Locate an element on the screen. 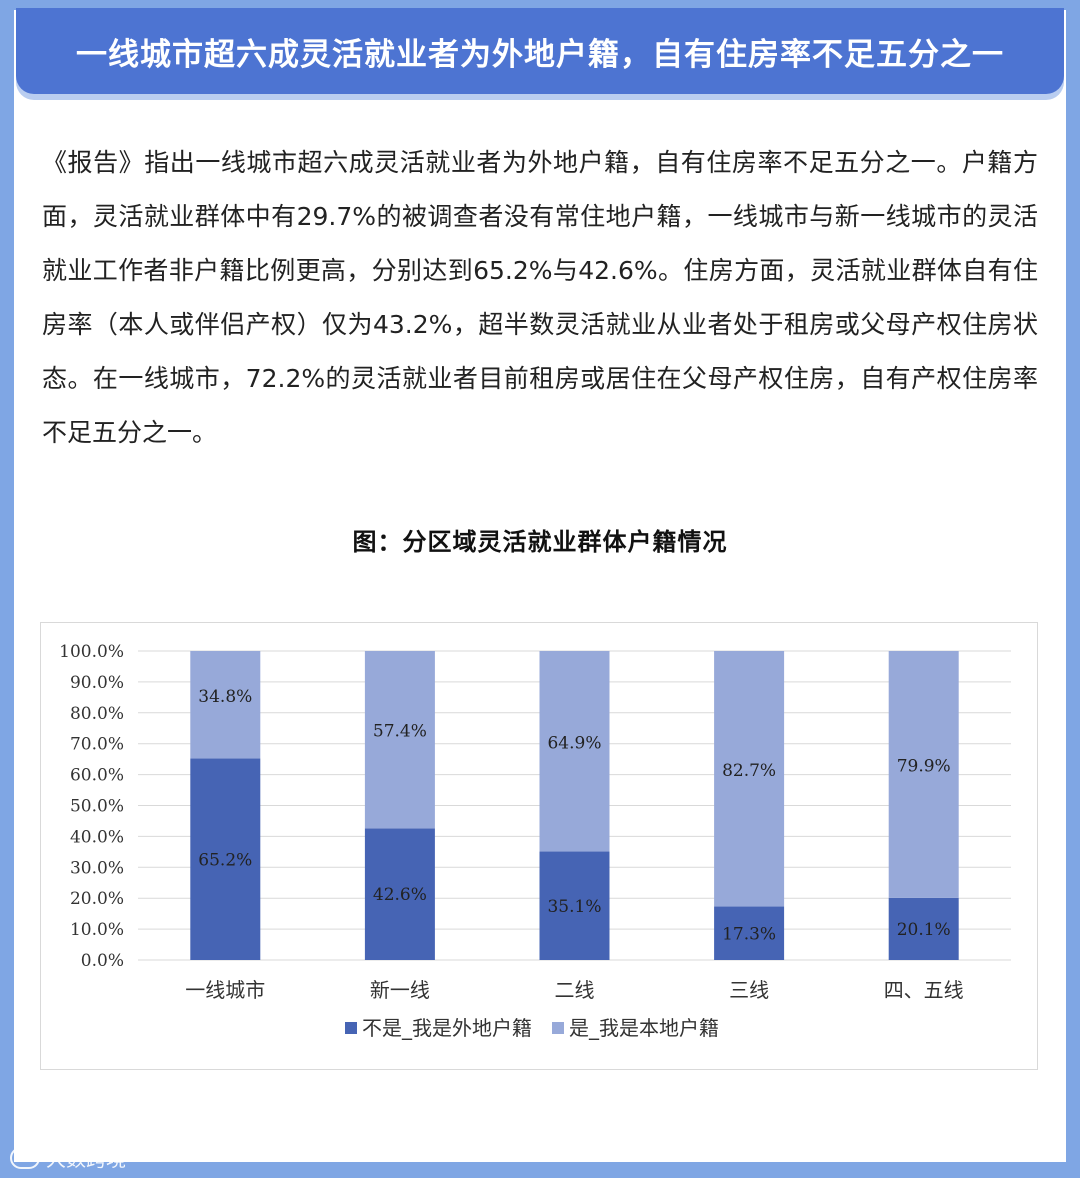  y-tick-label: 10.0% is located at coordinates (97, 930).